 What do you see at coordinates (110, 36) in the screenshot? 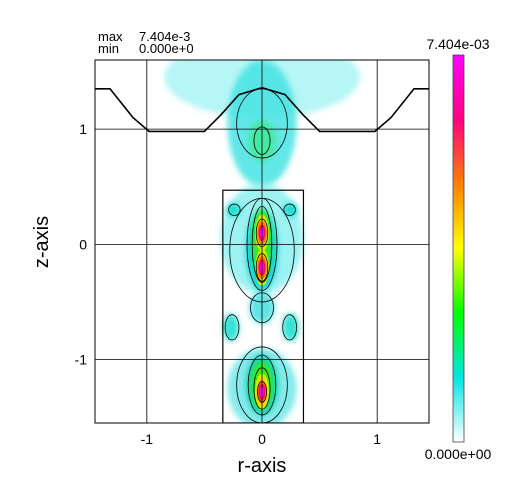
I see `max-label: max` at bounding box center [110, 36].